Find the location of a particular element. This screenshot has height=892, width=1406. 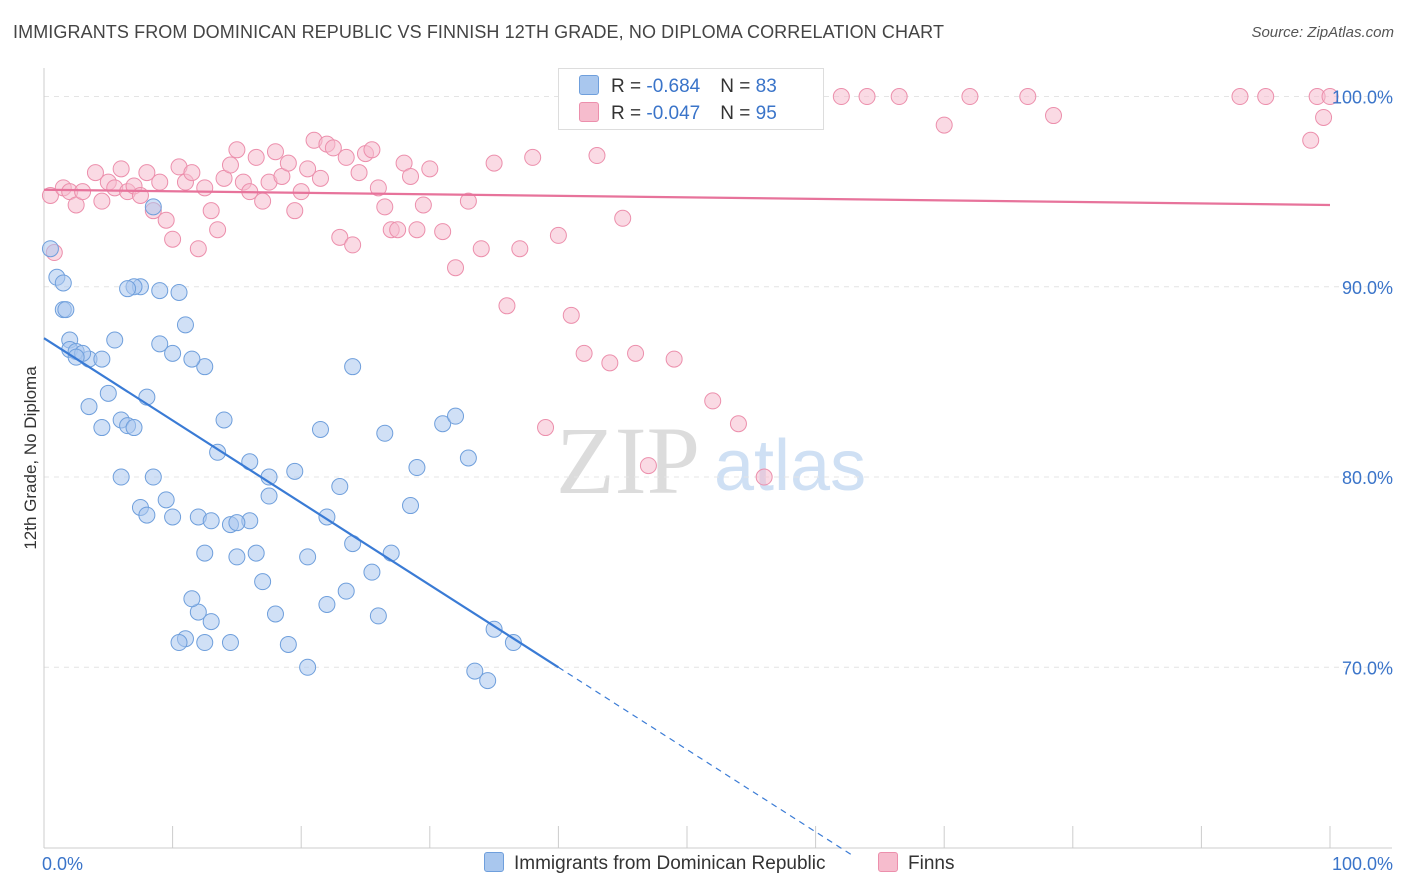

bottom-legend-swatch-dominican is located at coordinates (494, 862).